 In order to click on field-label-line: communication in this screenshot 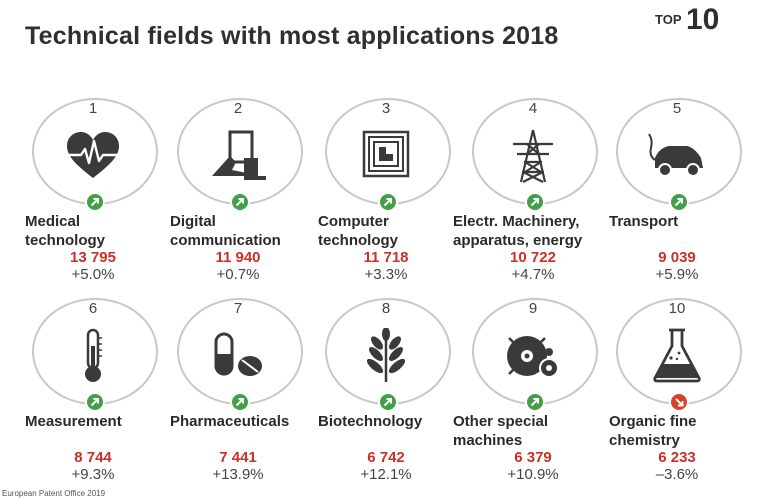, I will do `click(225, 240)`.